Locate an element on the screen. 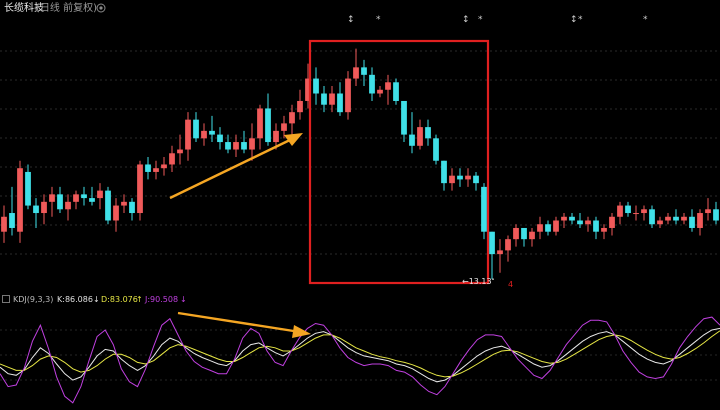 The height and width of the screenshot is (410, 720). stock-name: 长缆科技 is located at coordinates (24, 8).